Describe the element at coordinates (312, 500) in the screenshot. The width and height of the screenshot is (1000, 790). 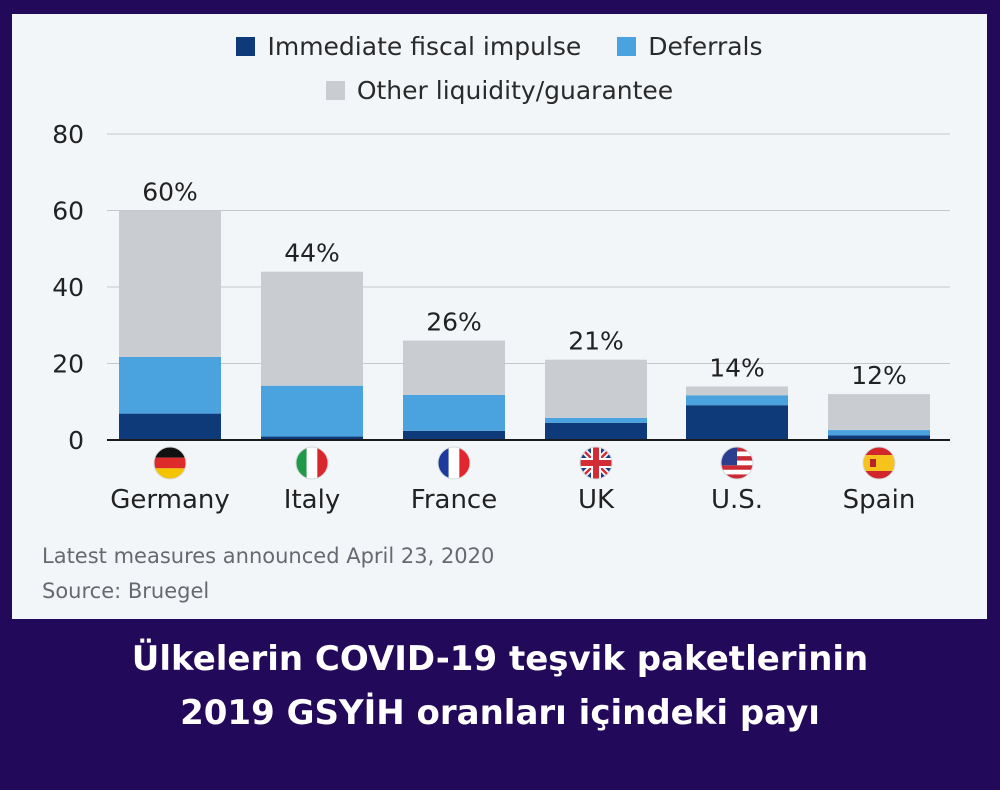
I see `x-tick-label: Italy` at that location.